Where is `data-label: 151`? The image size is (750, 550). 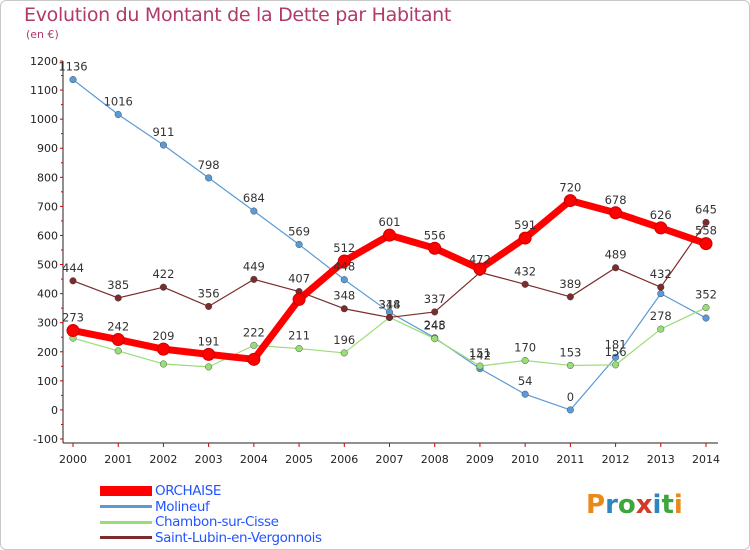
data-label: 151 is located at coordinates (480, 353).